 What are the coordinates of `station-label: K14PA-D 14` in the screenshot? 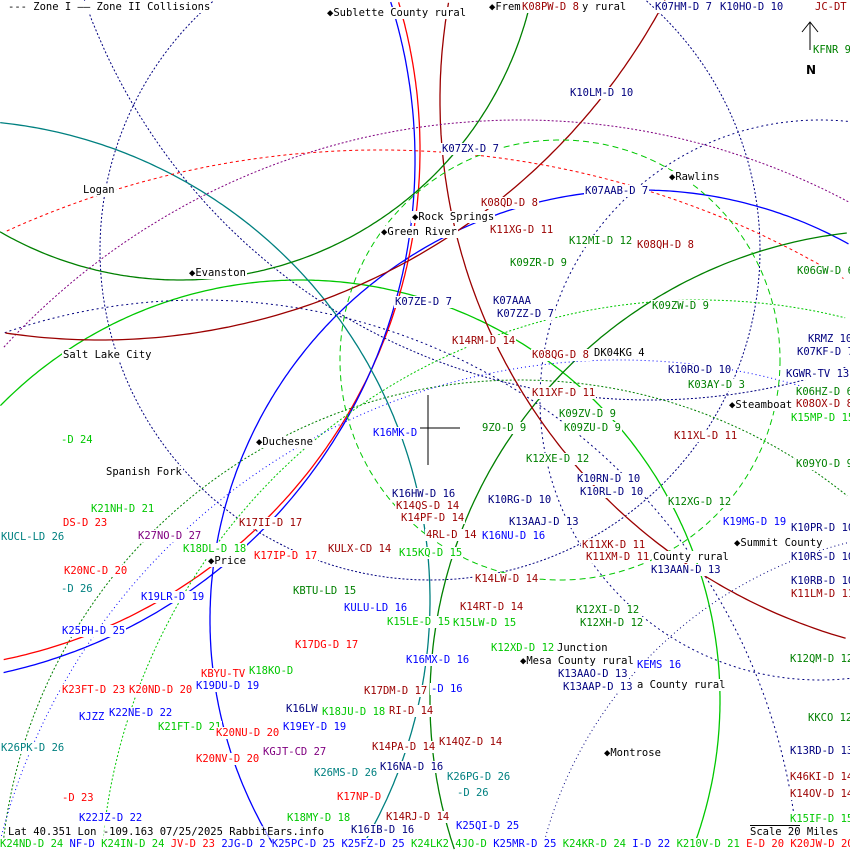 It's located at (404, 747).